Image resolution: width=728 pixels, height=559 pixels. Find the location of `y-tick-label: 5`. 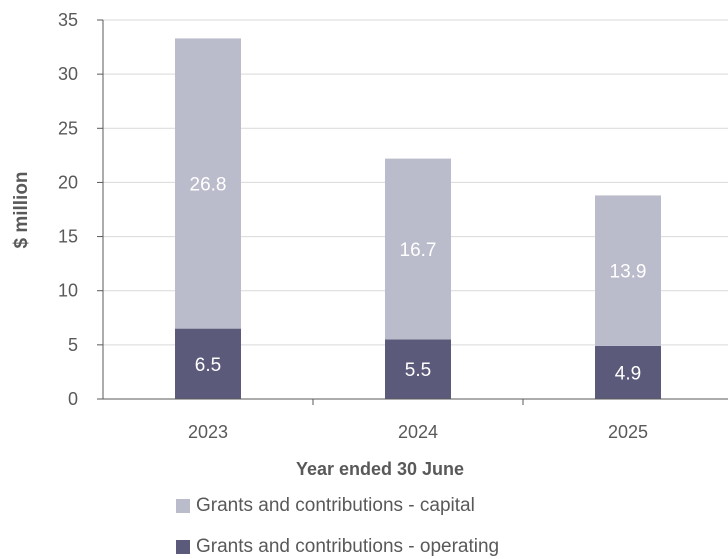

y-tick-label: 5 is located at coordinates (73, 345).